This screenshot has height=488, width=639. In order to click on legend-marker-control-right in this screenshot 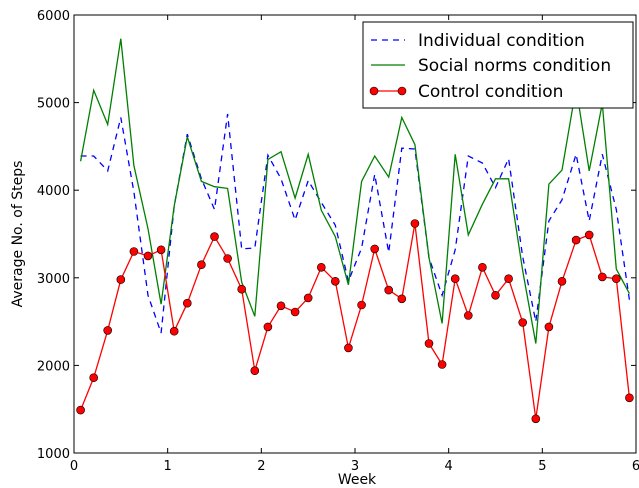, I will do `click(402, 91)`.